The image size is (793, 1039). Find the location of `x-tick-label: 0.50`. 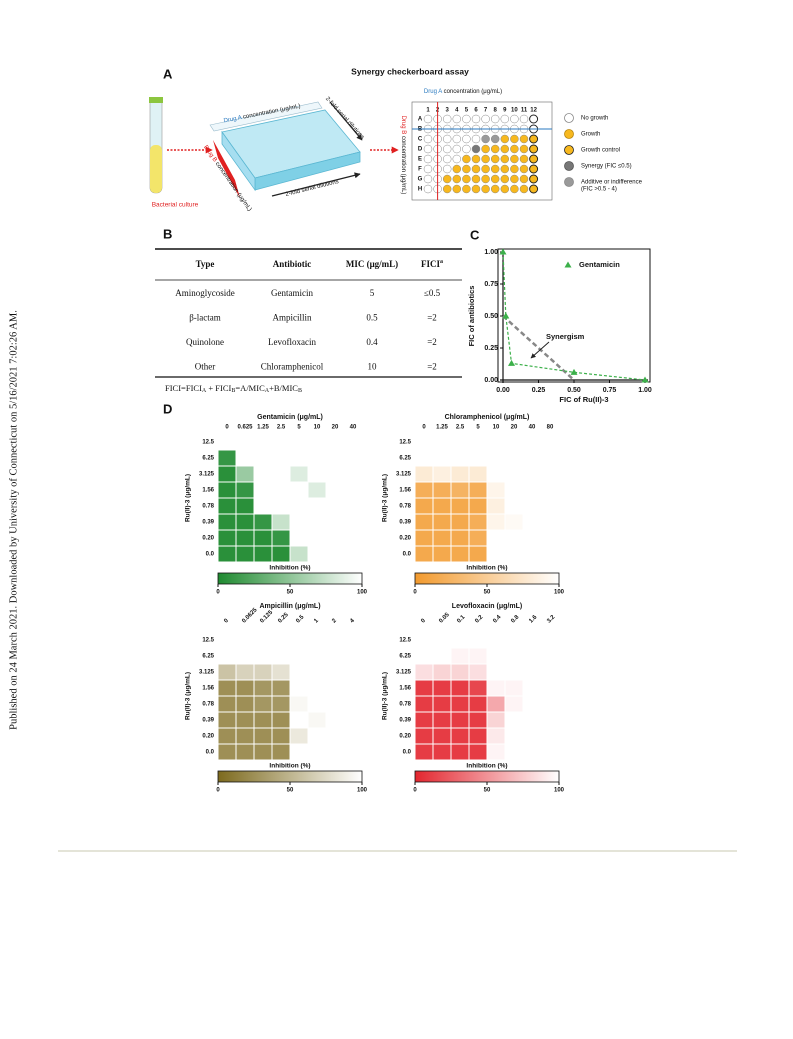

x-tick-label: 0.50 is located at coordinates (574, 390).